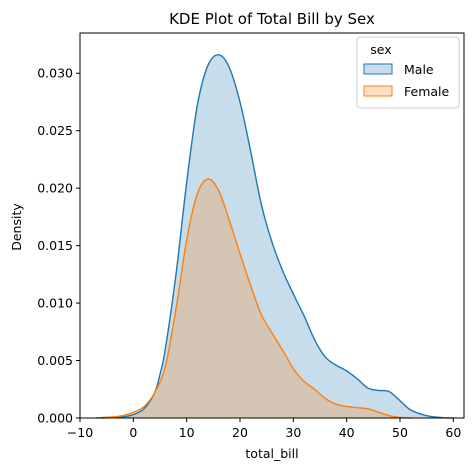 The height and width of the screenshot is (470, 476). I want to click on legend-swatch-male, so click(378, 69).